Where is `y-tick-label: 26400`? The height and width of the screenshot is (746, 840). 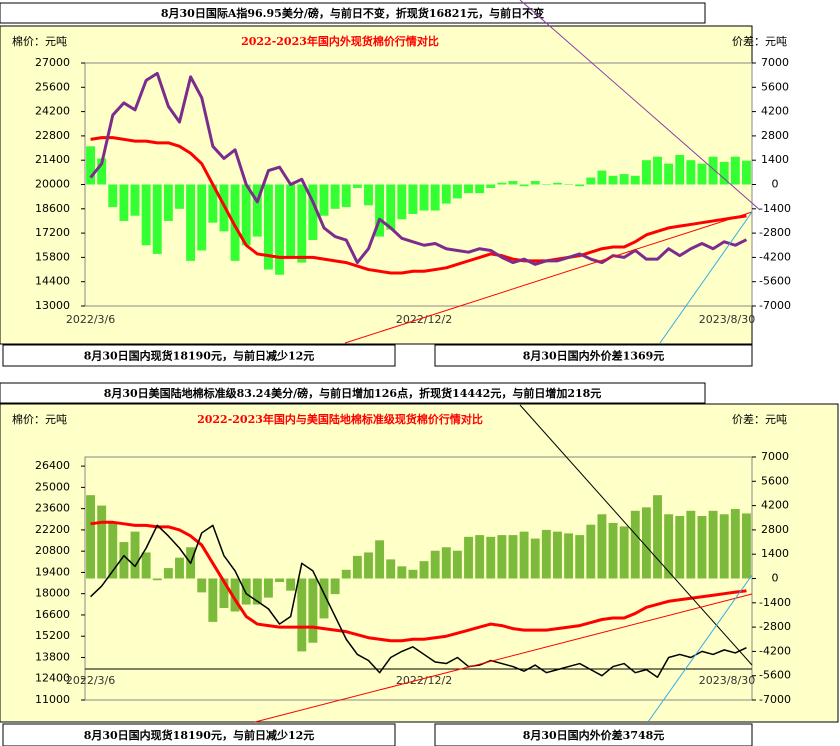
y-tick-label: 26400 is located at coordinates (52, 465).